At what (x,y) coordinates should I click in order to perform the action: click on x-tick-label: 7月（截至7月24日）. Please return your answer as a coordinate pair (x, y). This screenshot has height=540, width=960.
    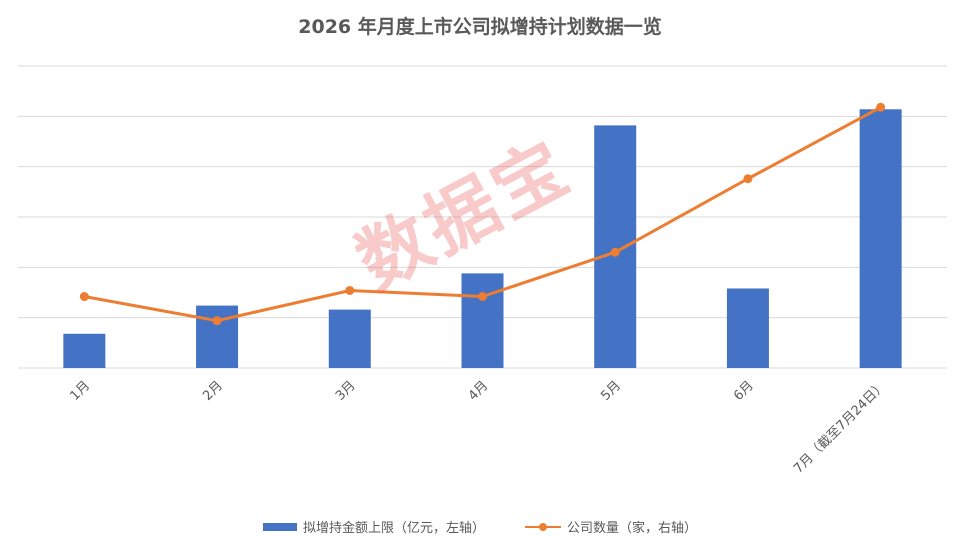
    Looking at the image, I should click on (840, 427).